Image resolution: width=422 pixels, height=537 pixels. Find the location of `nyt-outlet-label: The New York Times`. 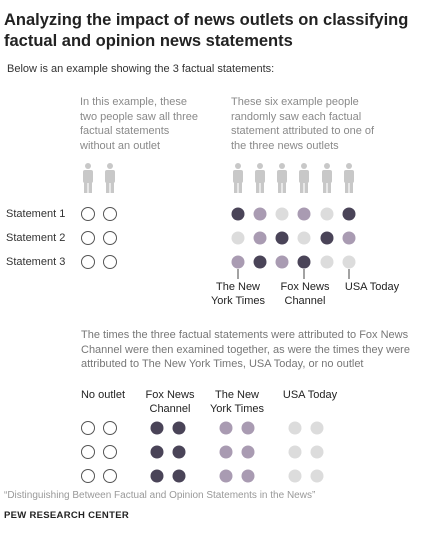

nyt-outlet-label: The New York Times is located at coordinates (237, 294).